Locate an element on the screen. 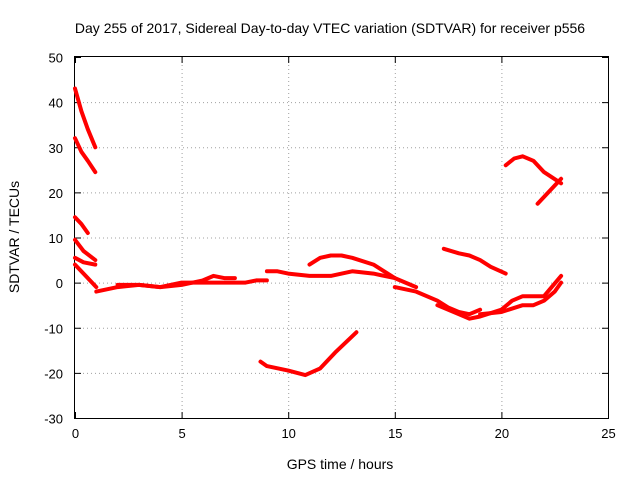 Image resolution: width=640 pixels, height=480 pixels. y-tick-label: -20 is located at coordinates (53, 373).